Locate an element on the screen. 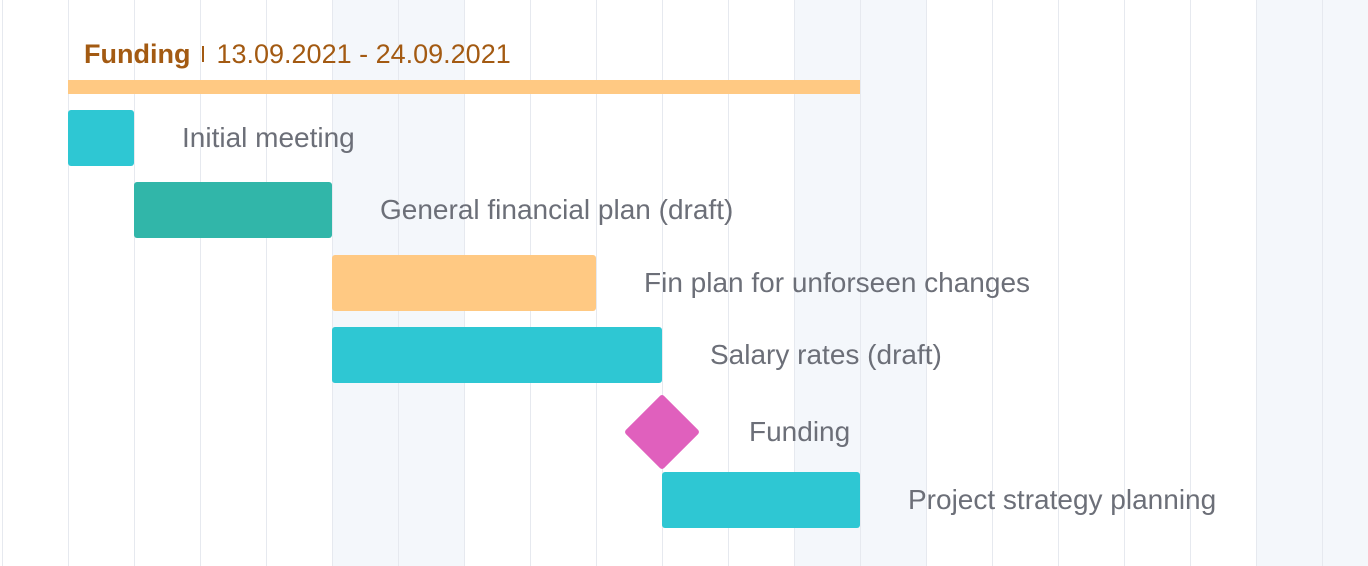 This screenshot has width=1368, height=566. group-summary-bar is located at coordinates (464, 87).